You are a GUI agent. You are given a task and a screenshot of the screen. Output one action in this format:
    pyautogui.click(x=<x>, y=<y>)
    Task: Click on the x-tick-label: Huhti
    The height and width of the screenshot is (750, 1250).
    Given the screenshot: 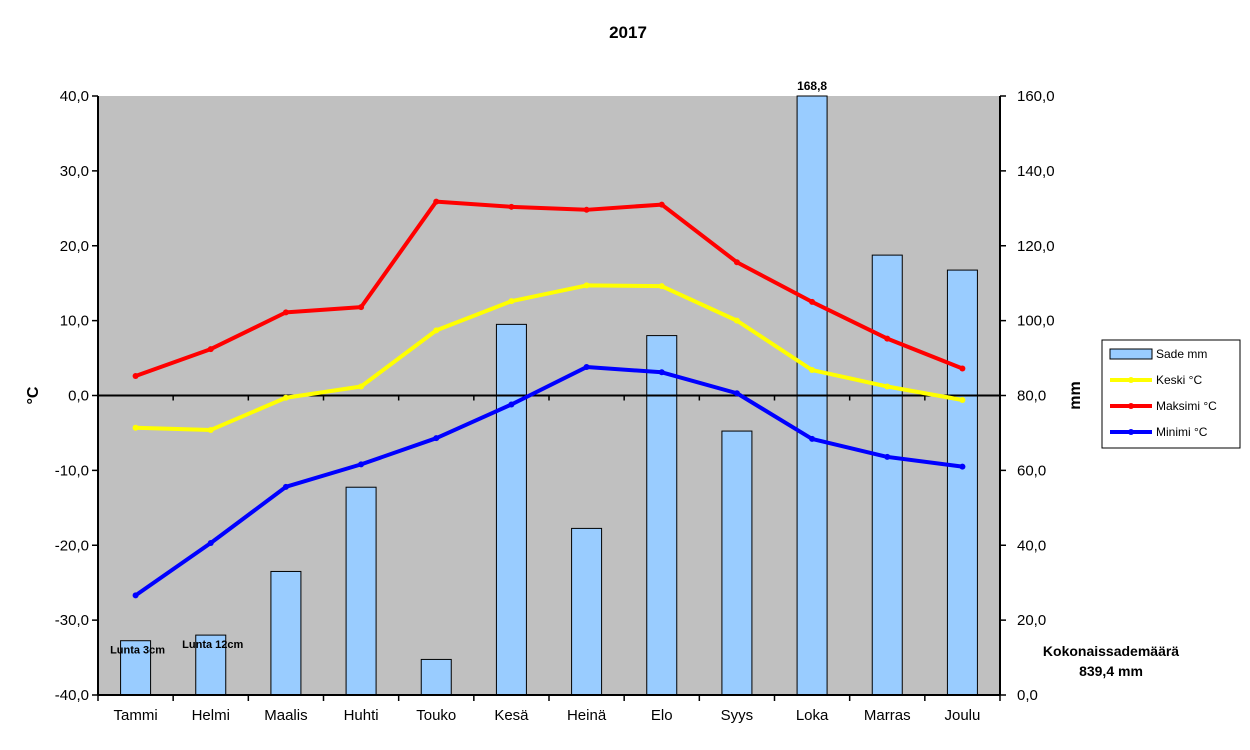 What is the action you would take?
    pyautogui.click(x=361, y=715)
    